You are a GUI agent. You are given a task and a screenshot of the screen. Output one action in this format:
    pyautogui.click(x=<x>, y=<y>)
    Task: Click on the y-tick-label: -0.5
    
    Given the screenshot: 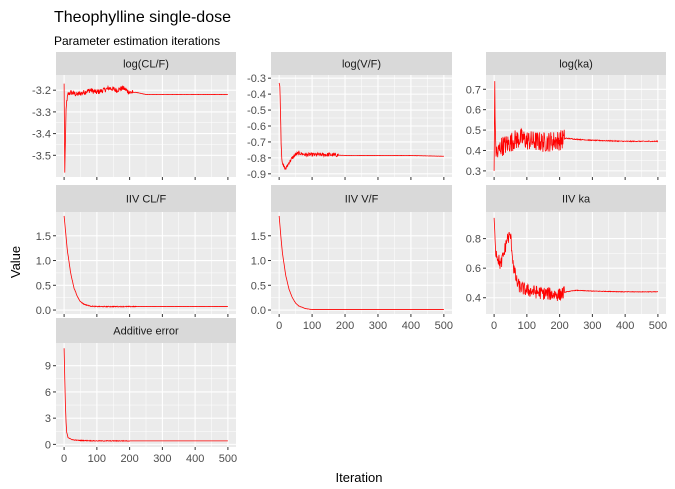 What is the action you would take?
    pyautogui.click(x=256, y=111)
    